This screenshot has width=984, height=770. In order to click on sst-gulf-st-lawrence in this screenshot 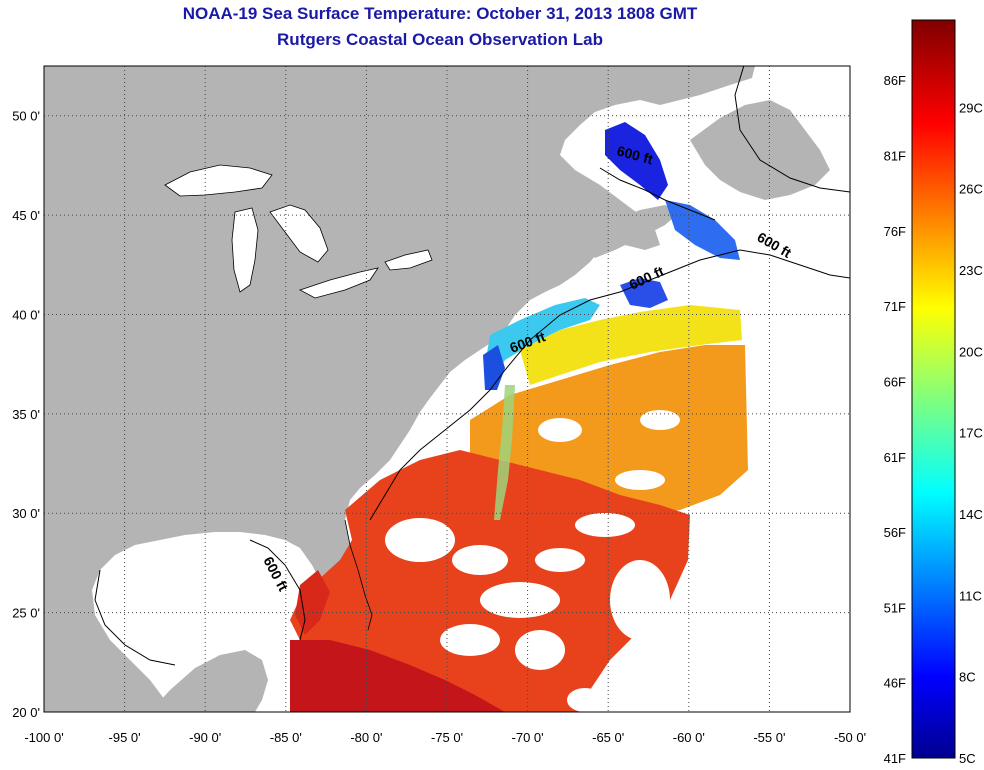, I will do `click(636, 161)`.